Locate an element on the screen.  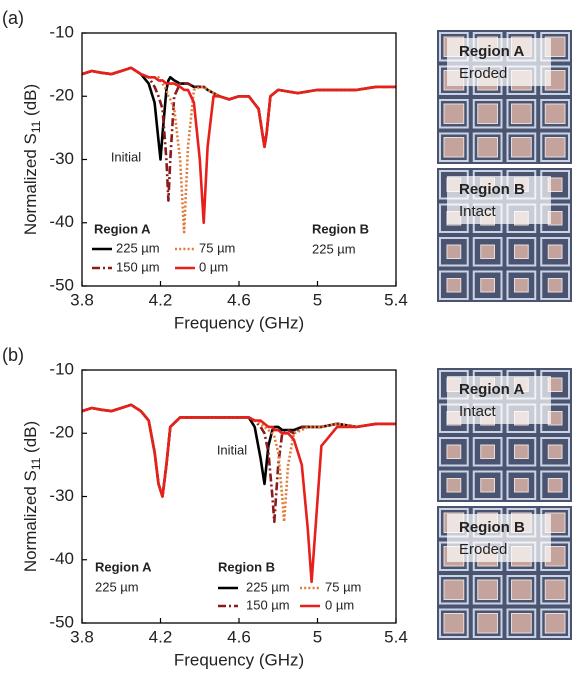
y-tick-label: -40 is located at coordinates (61, 558).